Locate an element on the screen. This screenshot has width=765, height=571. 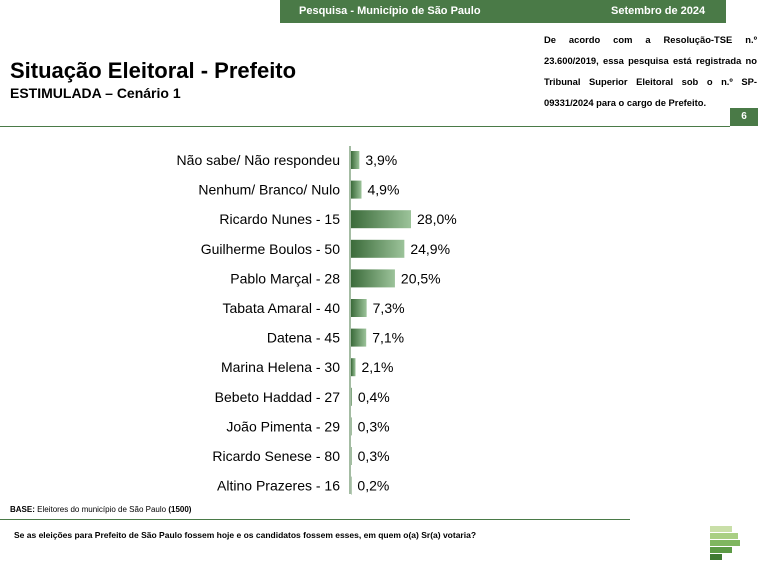
category-label: Altino Prazeres - 16 is located at coordinates (278, 486).